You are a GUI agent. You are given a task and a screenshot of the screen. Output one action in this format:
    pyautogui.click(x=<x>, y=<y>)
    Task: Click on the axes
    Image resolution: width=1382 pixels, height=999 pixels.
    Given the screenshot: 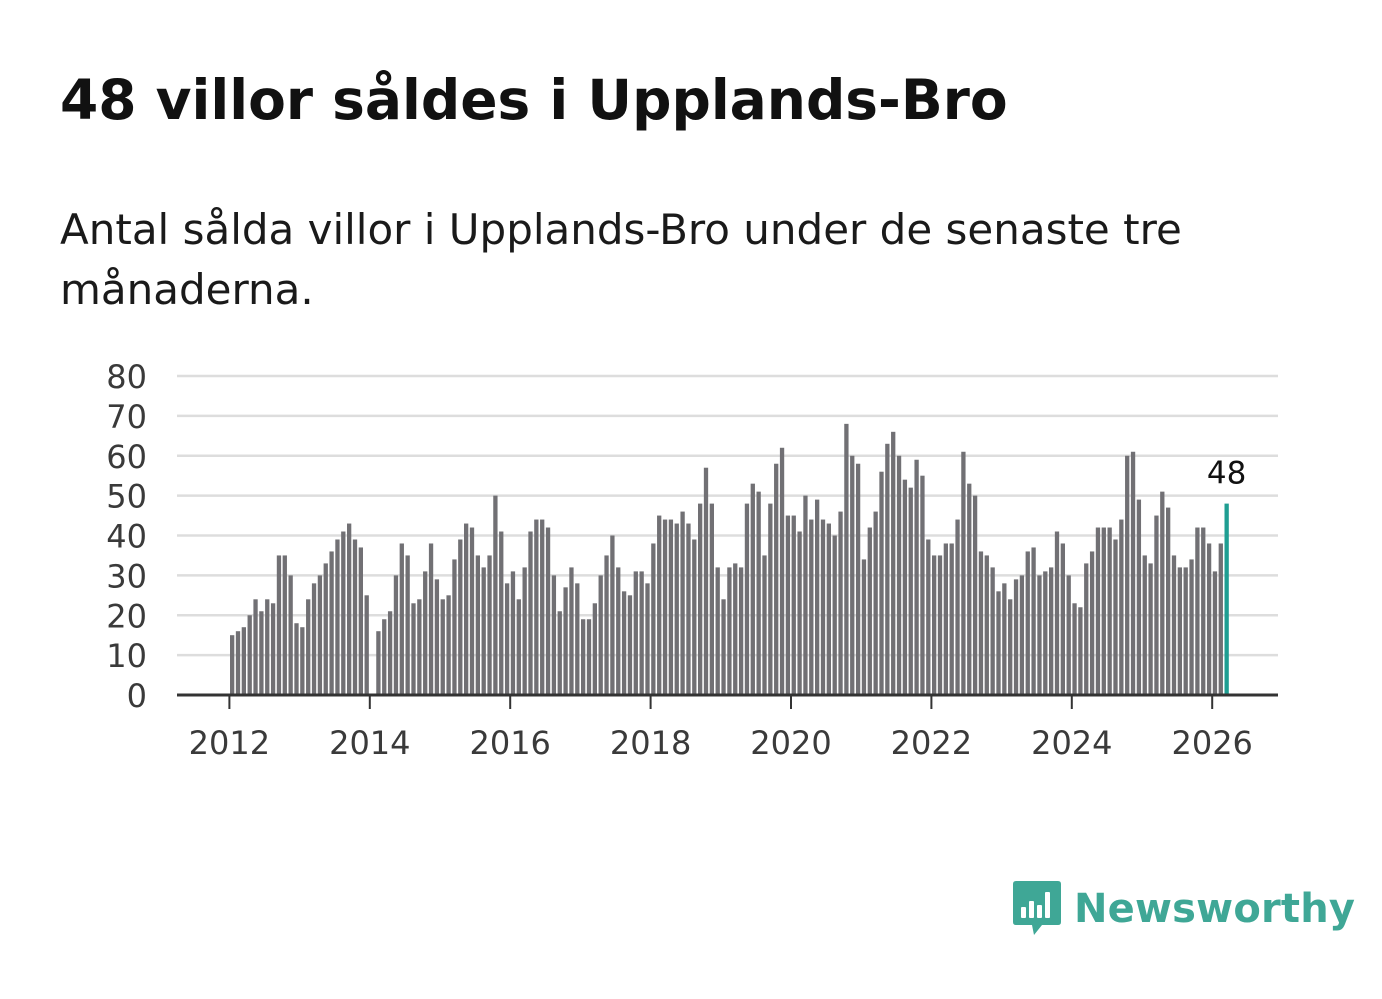 What is the action you would take?
    pyautogui.click(x=727, y=701)
    